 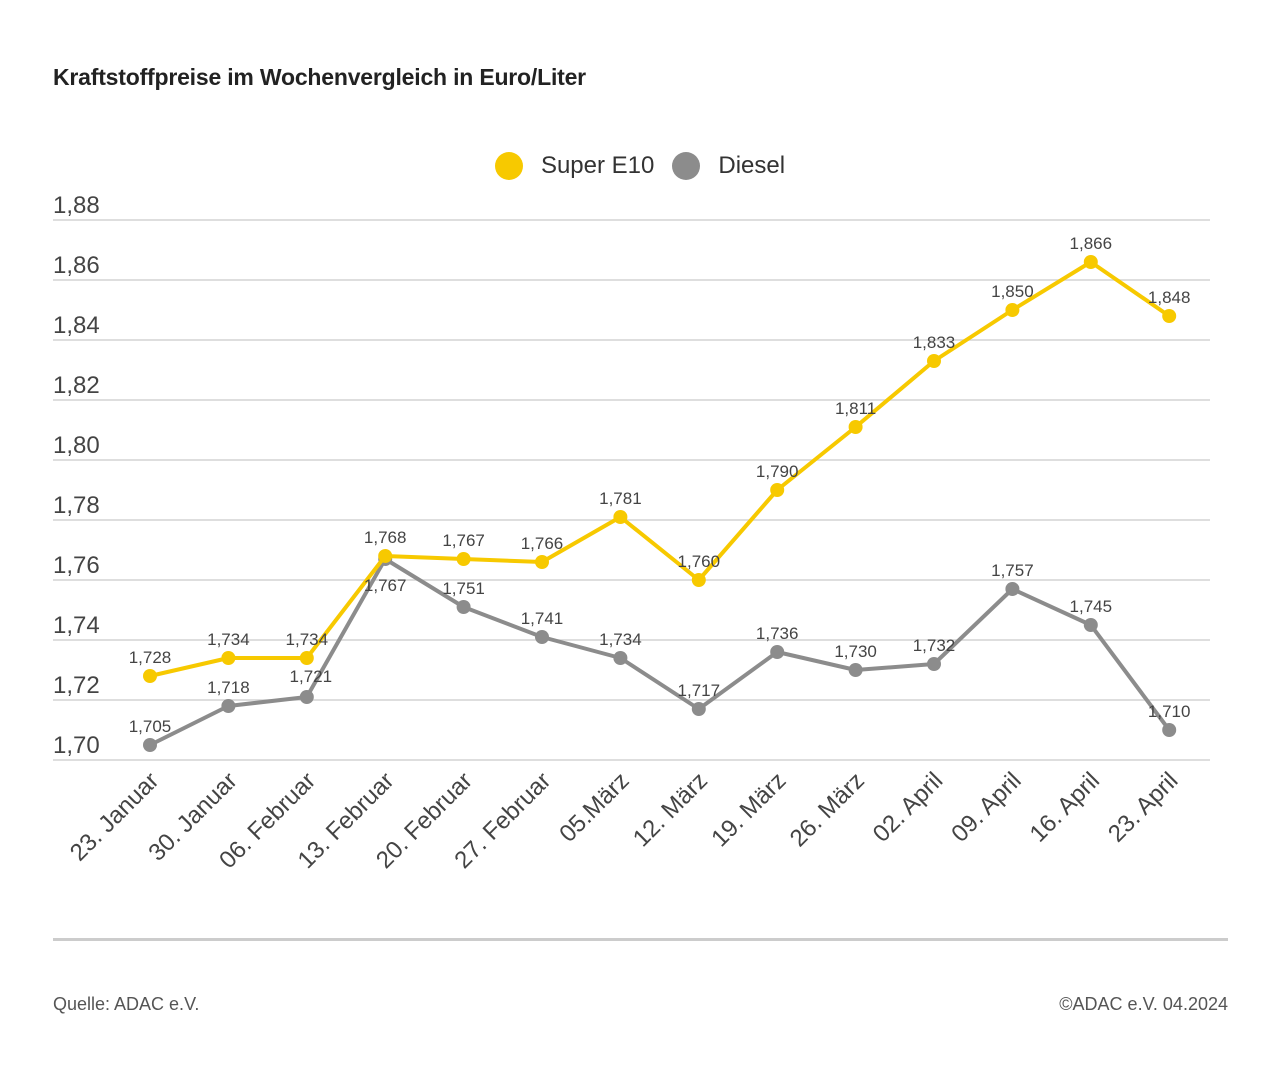 What do you see at coordinates (934, 645) in the screenshot?
I see `data-label: 1,732` at bounding box center [934, 645].